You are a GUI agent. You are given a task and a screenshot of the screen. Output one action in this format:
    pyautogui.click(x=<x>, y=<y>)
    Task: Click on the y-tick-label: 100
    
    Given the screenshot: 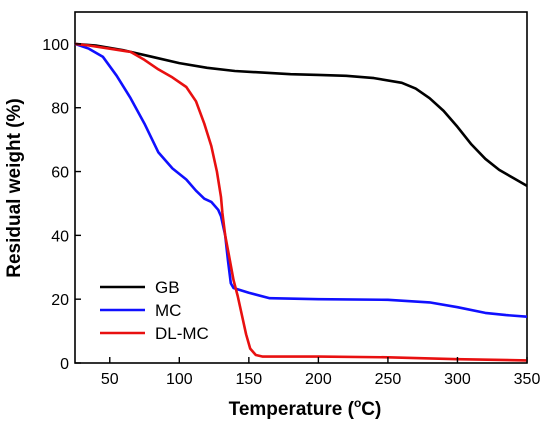 What is the action you would take?
    pyautogui.click(x=55, y=45)
    